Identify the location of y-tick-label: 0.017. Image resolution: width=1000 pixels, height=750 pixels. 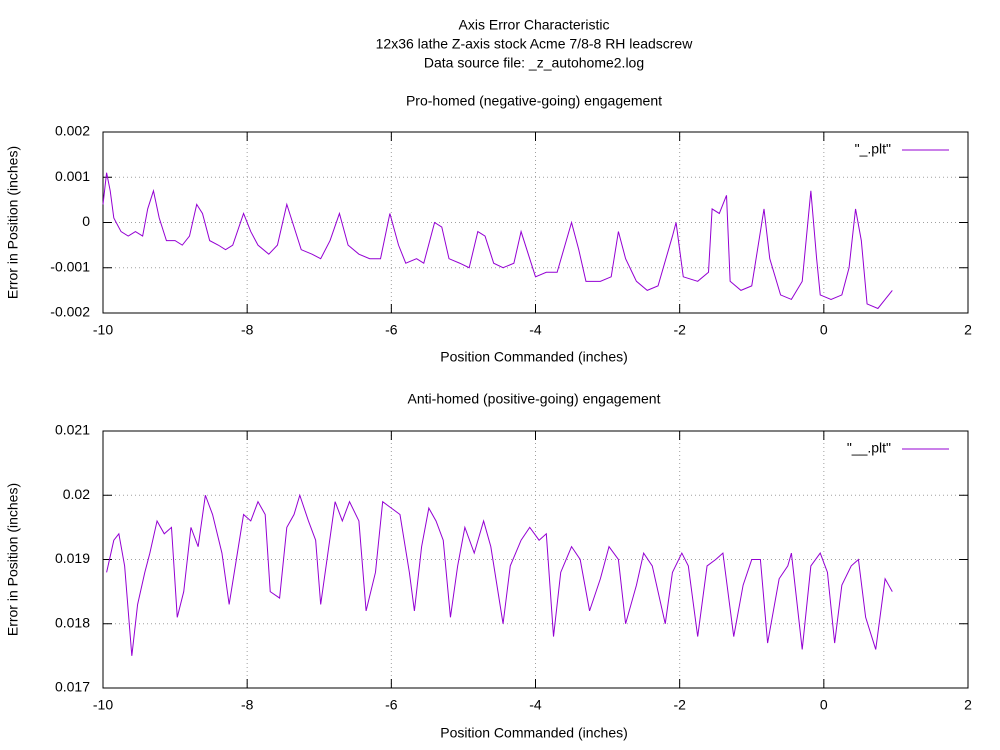
(72, 687).